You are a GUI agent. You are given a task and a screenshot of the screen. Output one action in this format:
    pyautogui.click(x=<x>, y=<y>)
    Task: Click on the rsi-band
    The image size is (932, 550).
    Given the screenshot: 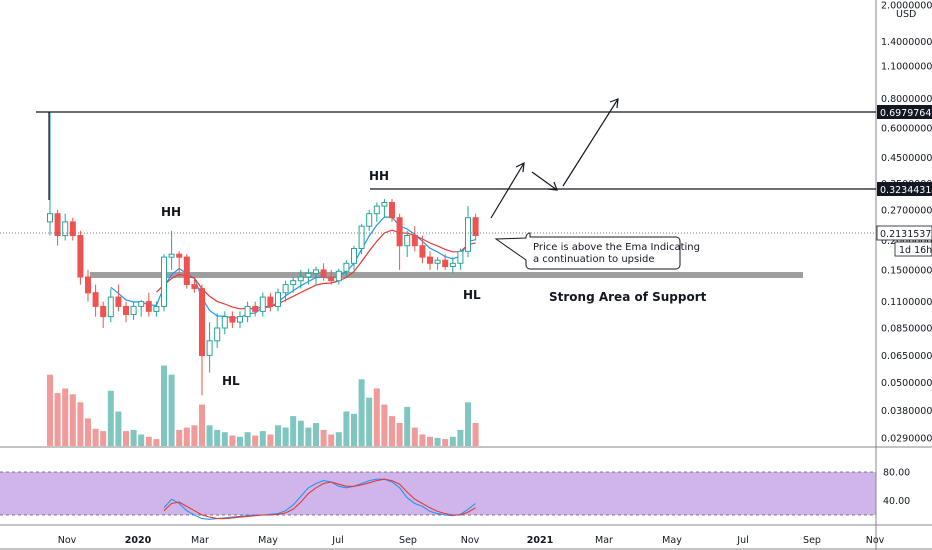 What is the action you would take?
    pyautogui.click(x=438, y=493)
    